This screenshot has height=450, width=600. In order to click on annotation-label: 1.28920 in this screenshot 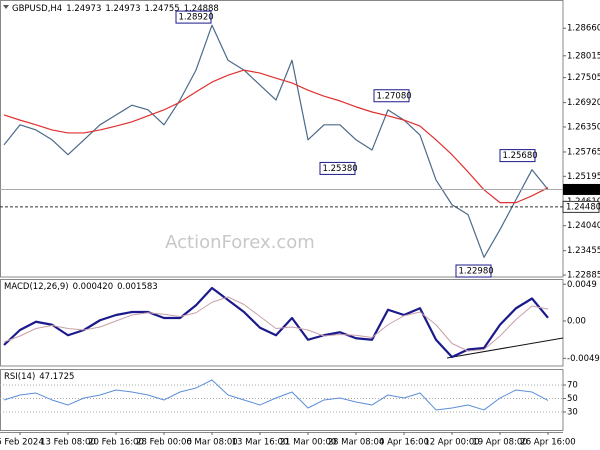, I will do `click(196, 18)`.